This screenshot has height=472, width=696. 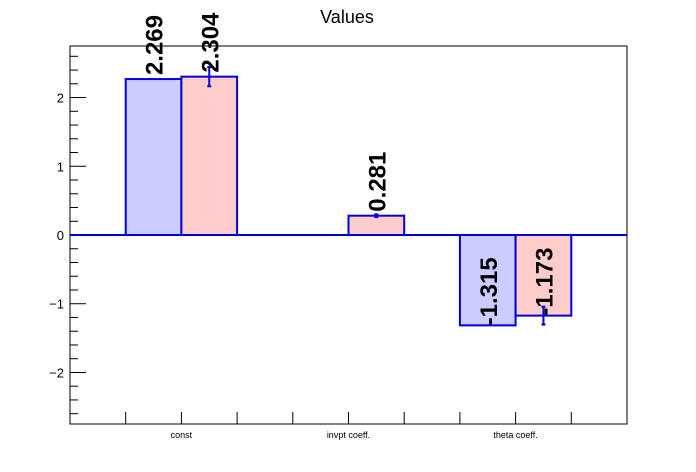 What do you see at coordinates (544, 282) in the screenshot?
I see `data-label: -1.173` at bounding box center [544, 282].